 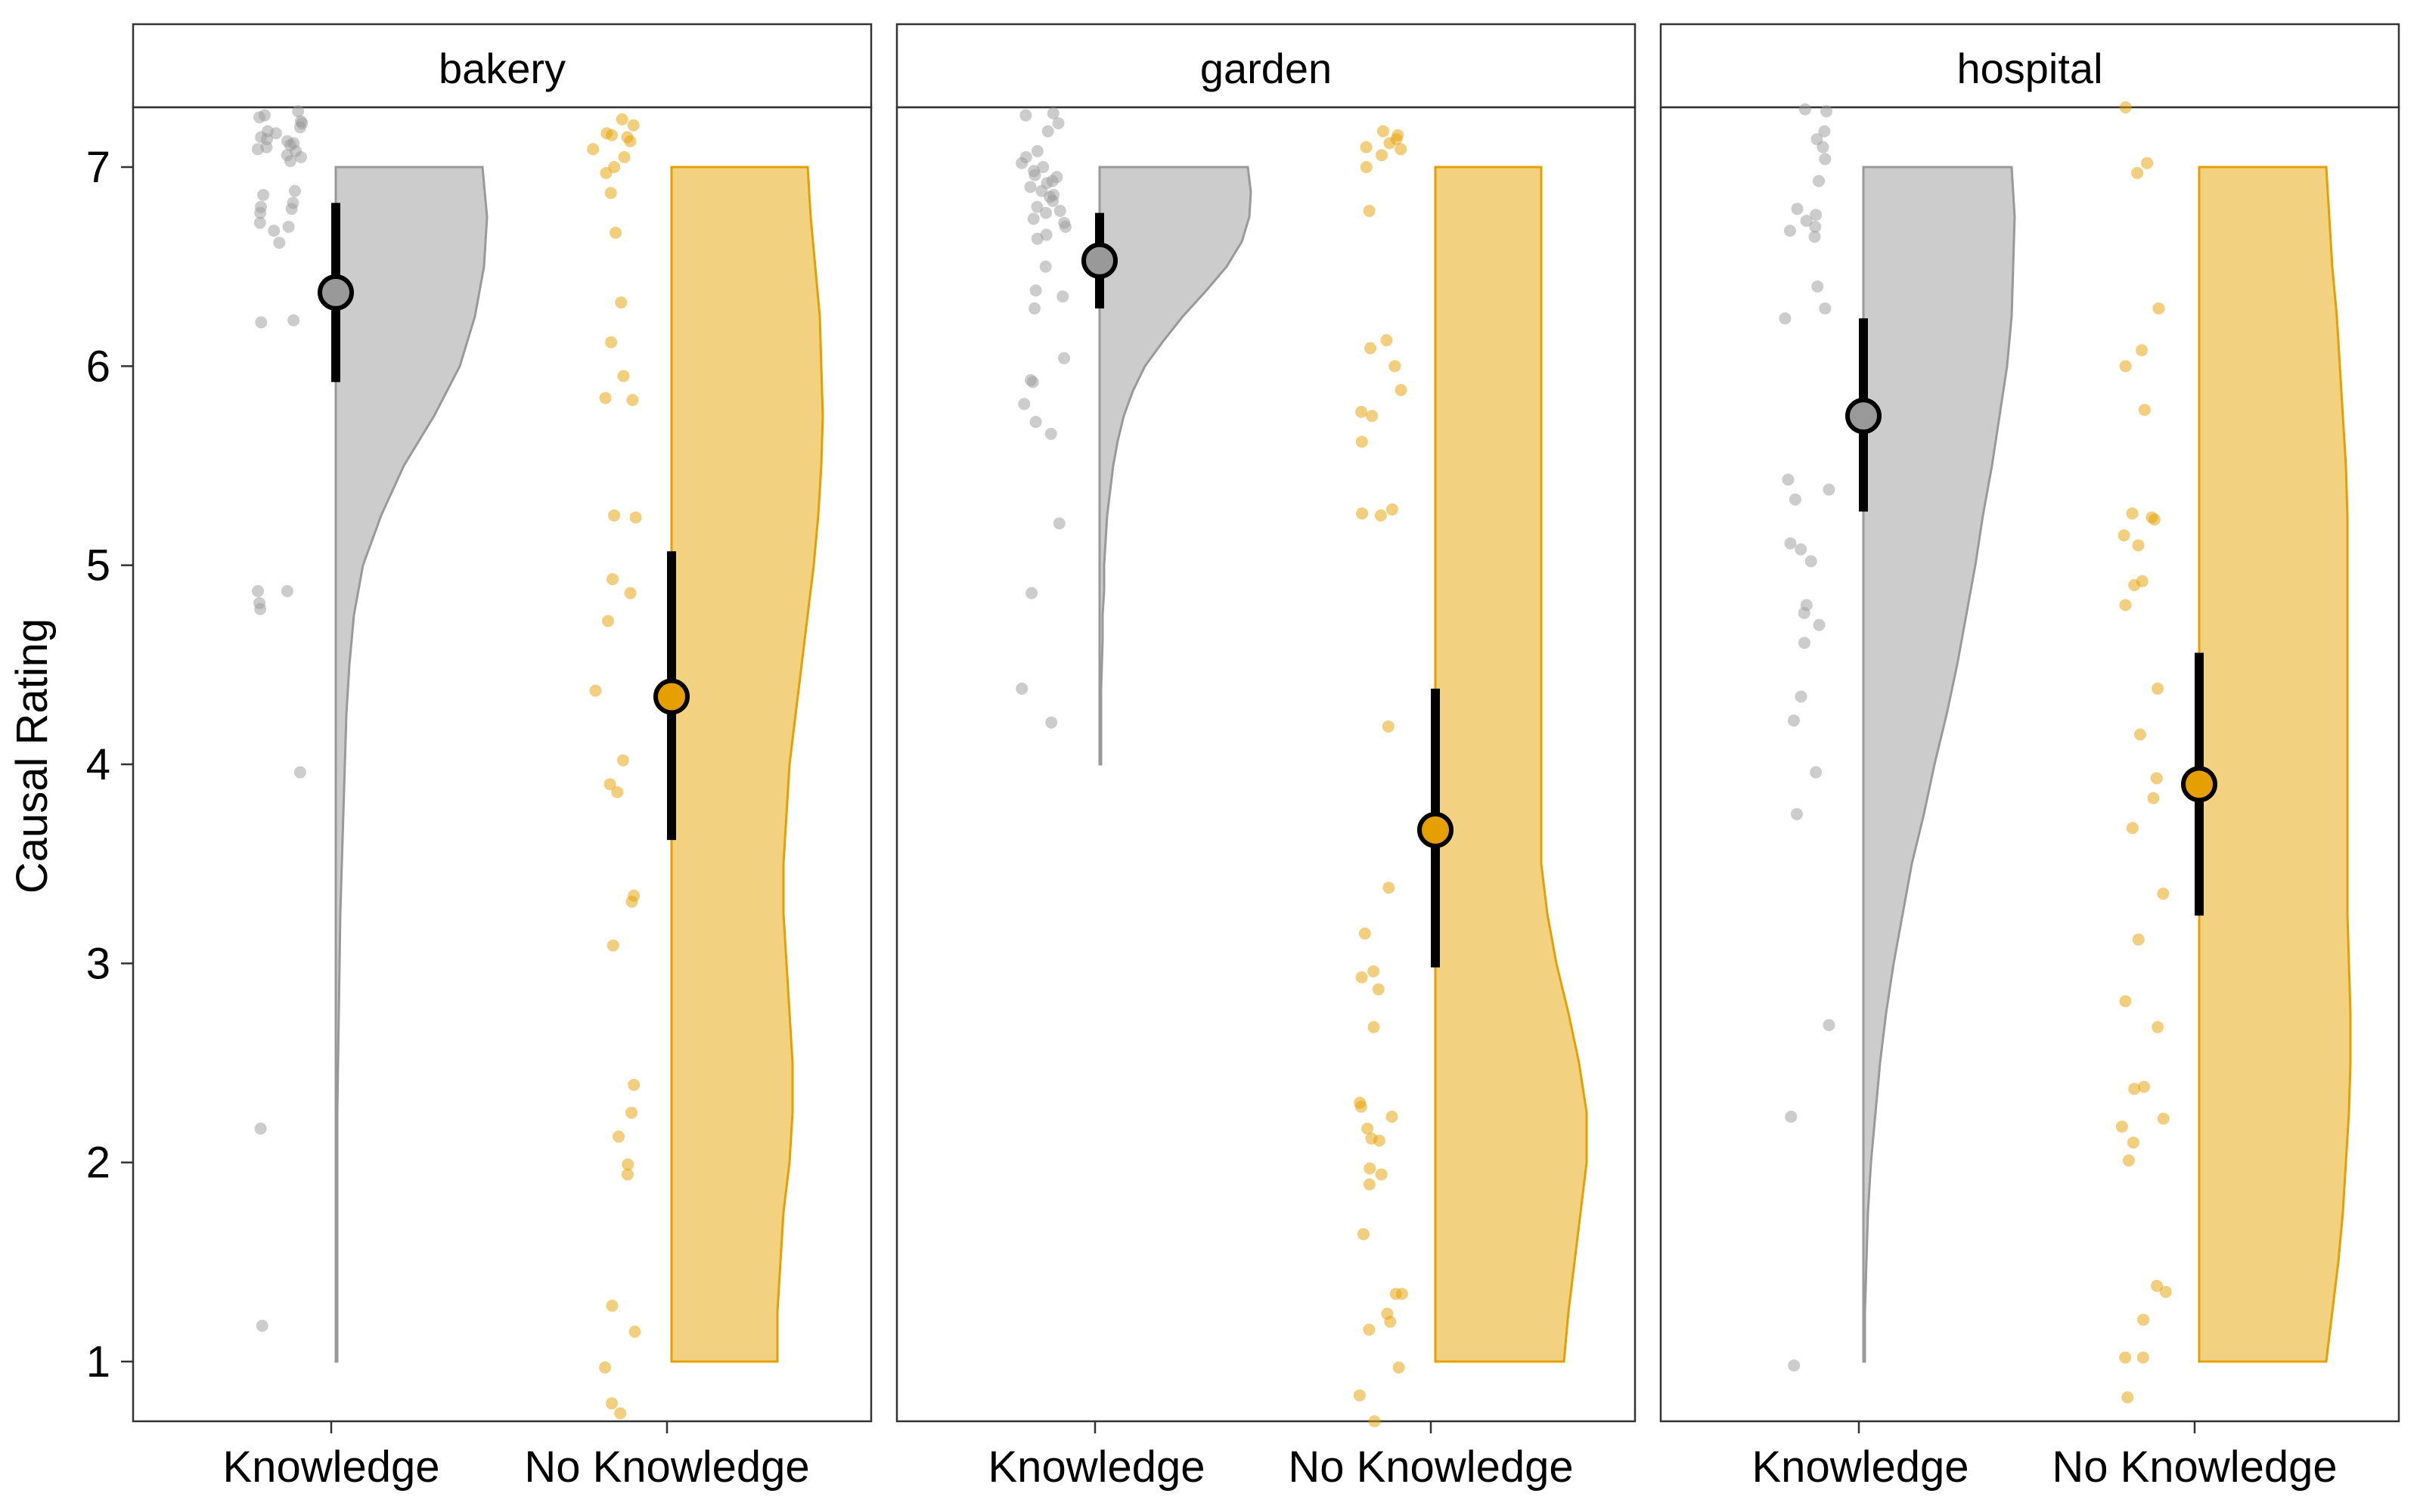 I want to click on y-tick-label: 4, so click(x=98, y=764).